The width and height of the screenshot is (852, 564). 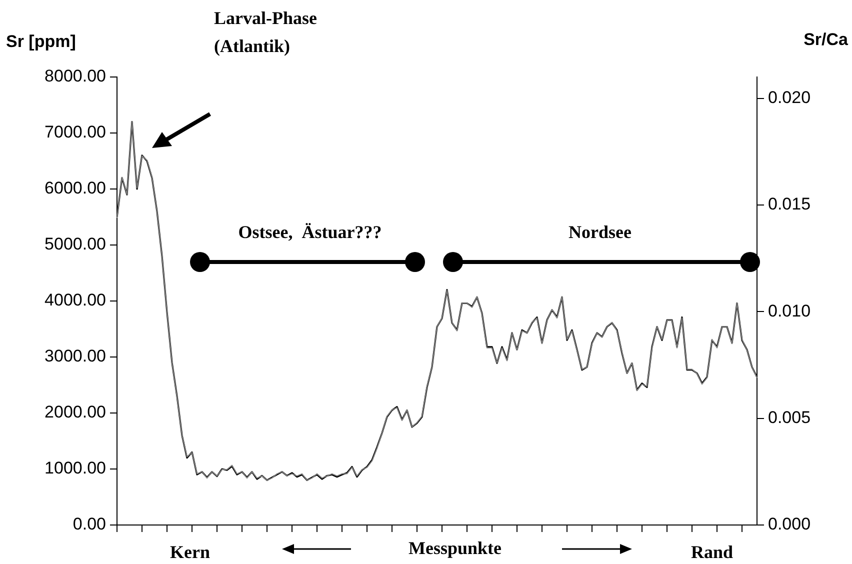 I want to click on y-tick-label: 8000.00, so click(x=75, y=76).